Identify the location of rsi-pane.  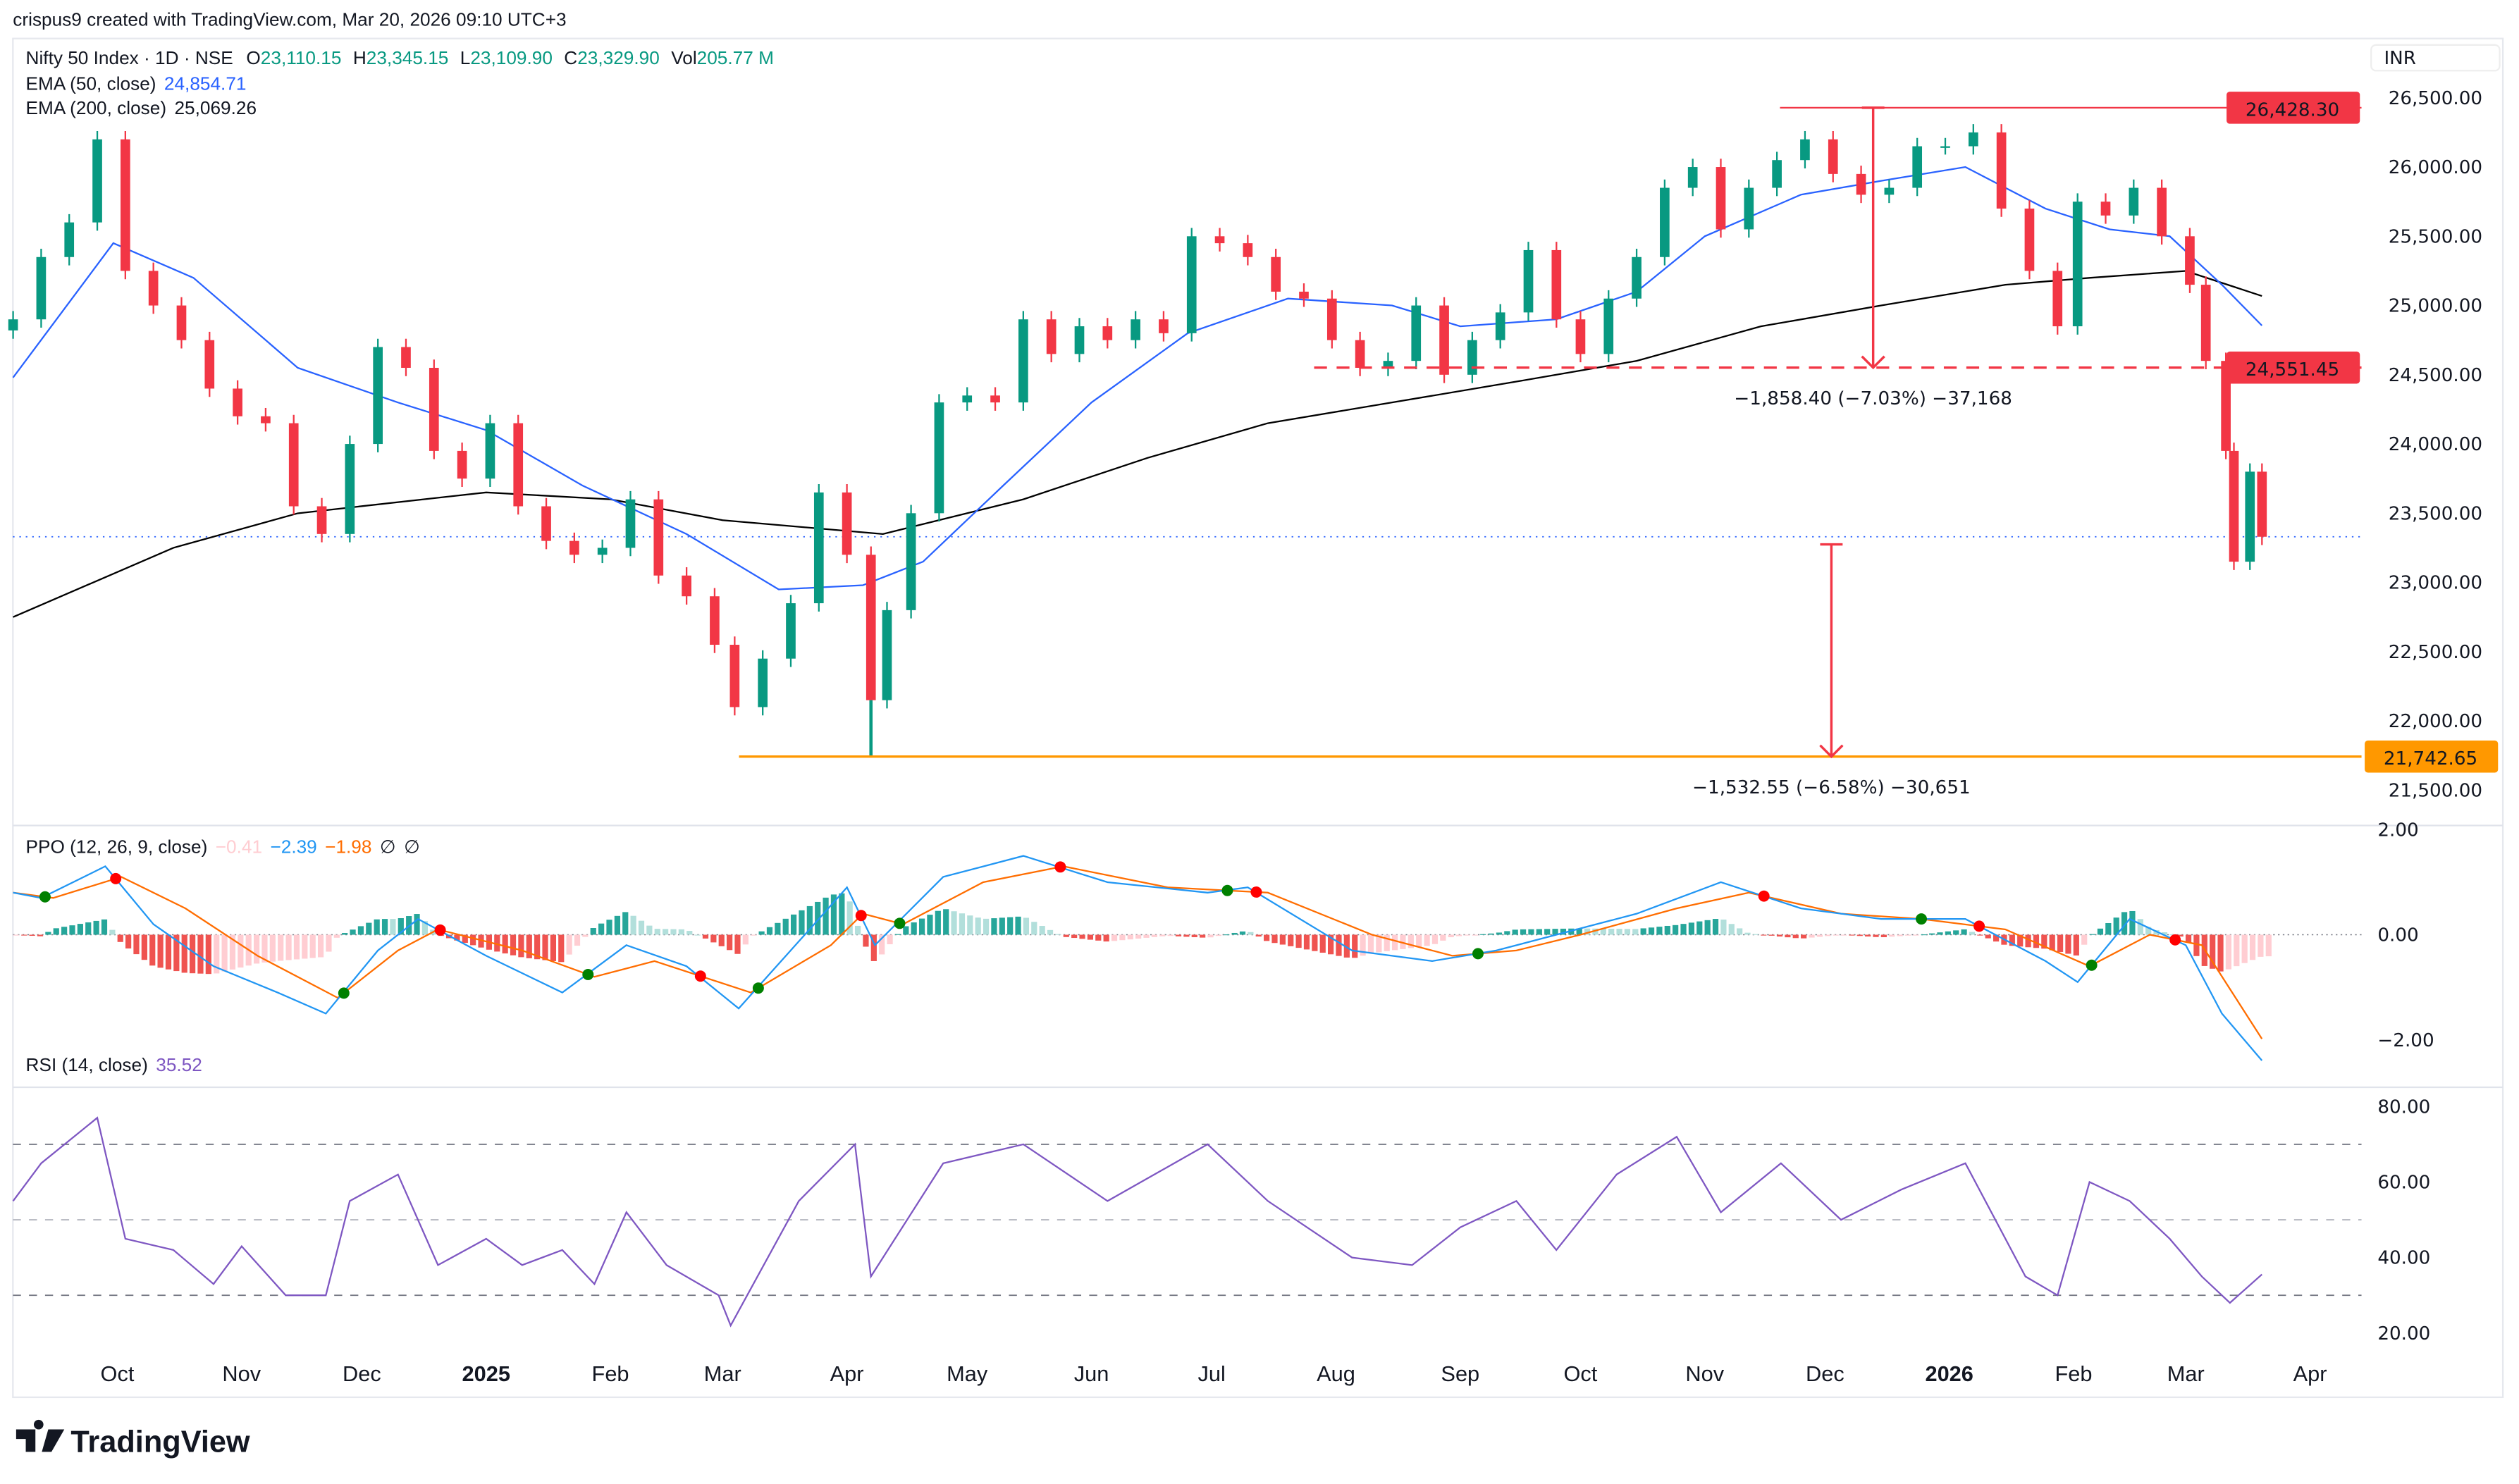
(1187, 1222).